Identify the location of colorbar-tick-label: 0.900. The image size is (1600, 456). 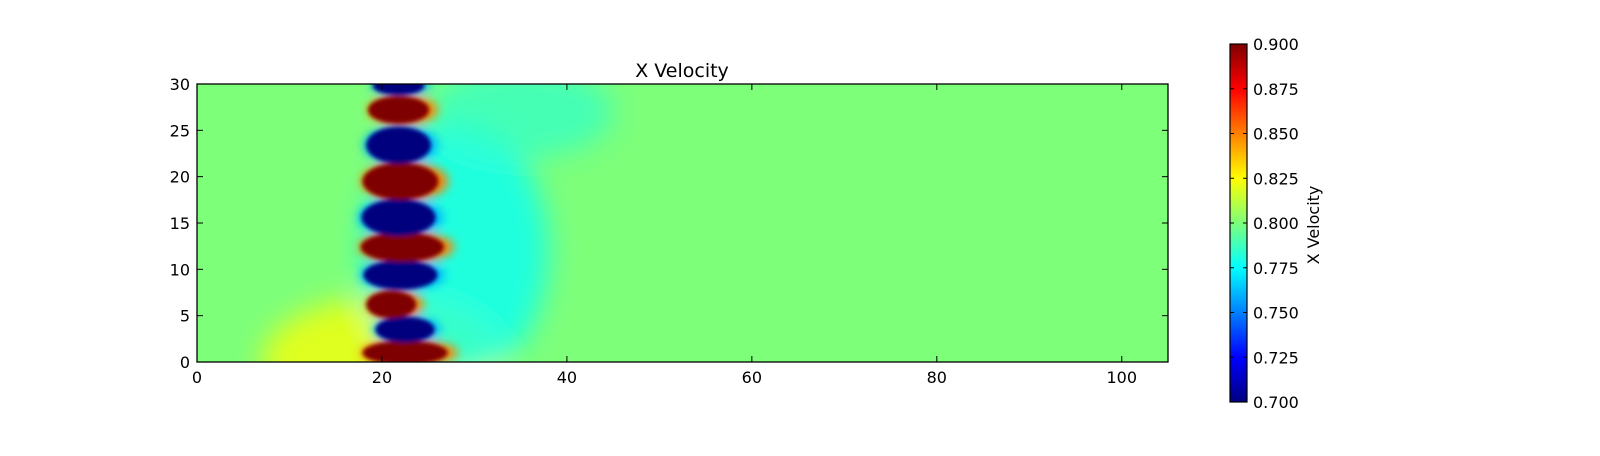
(1276, 44).